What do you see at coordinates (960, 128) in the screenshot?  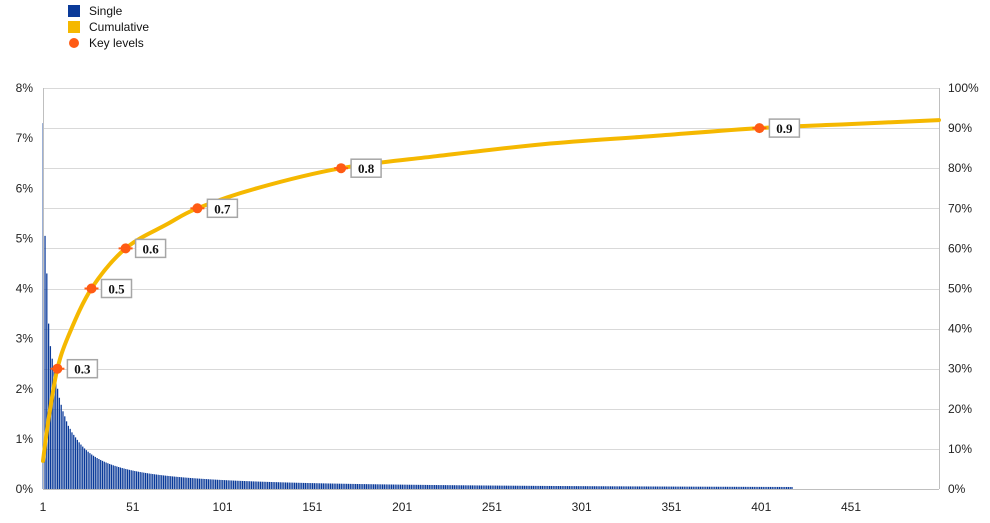 I see `y-right-tick-label: 90%` at bounding box center [960, 128].